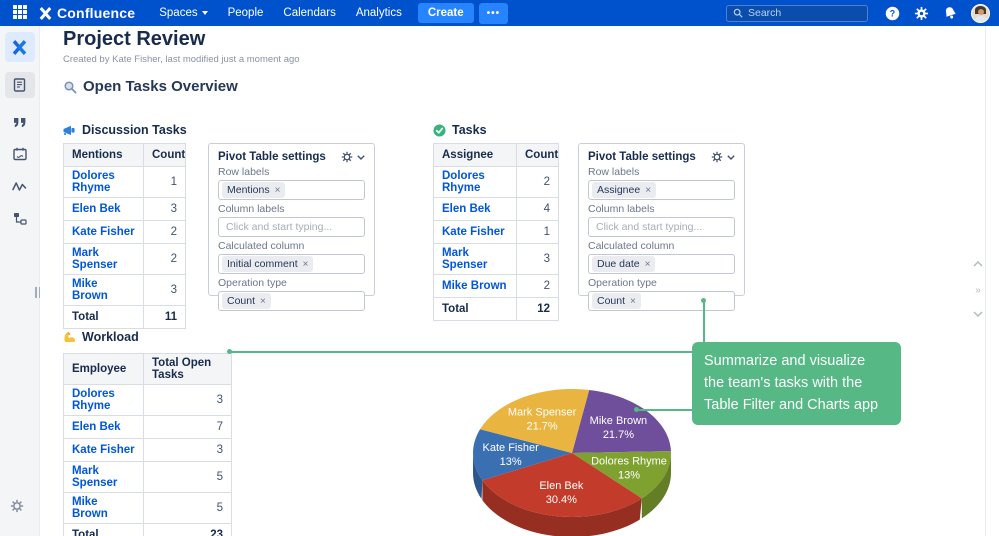 Image resolution: width=999 pixels, height=536 pixels. I want to click on tree-icon, so click(20, 218).